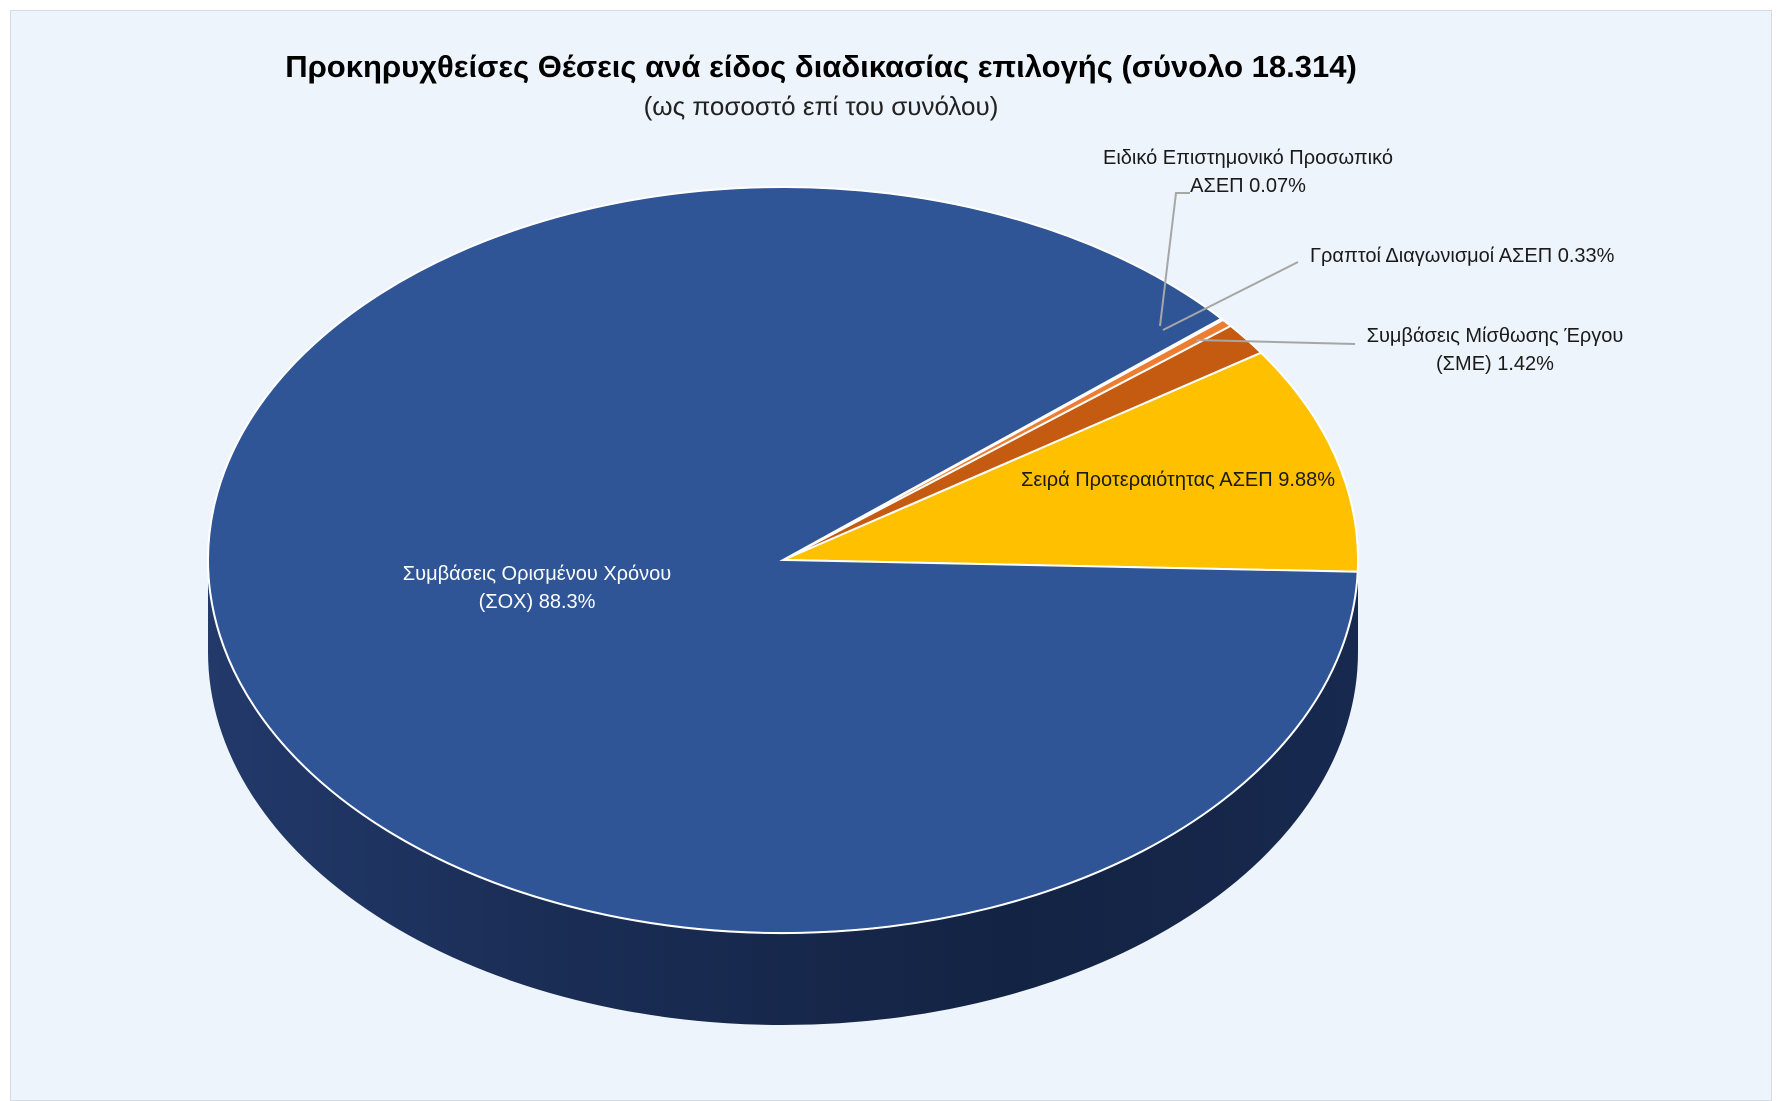 The image size is (1783, 1101). Describe the element at coordinates (1178, 480) in the screenshot. I see `slice-label: Σειρά Προτεραιότητας ΑΣΕΠ 9.88%` at that location.